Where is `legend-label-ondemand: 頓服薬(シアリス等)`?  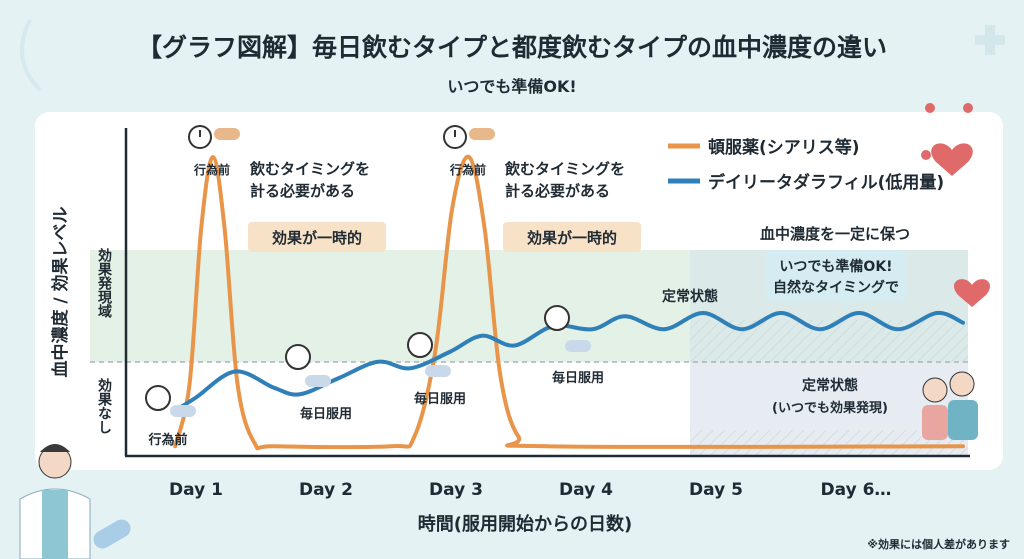
legend-label-ondemand: 頓服薬(シアリス等) is located at coordinates (784, 147).